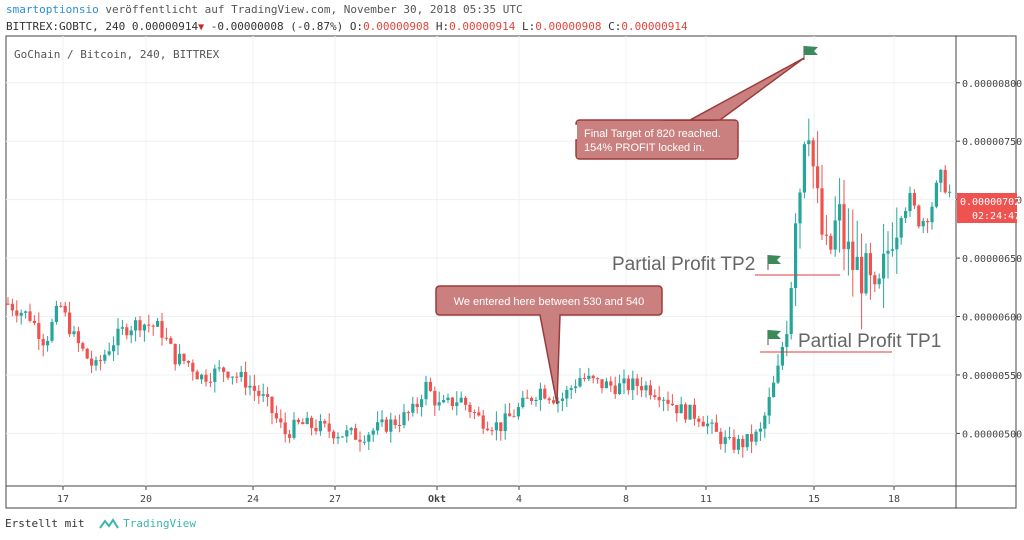 The image size is (1024, 540). Describe the element at coordinates (626, 499) in the screenshot. I see `x-tick-label: 8` at that location.